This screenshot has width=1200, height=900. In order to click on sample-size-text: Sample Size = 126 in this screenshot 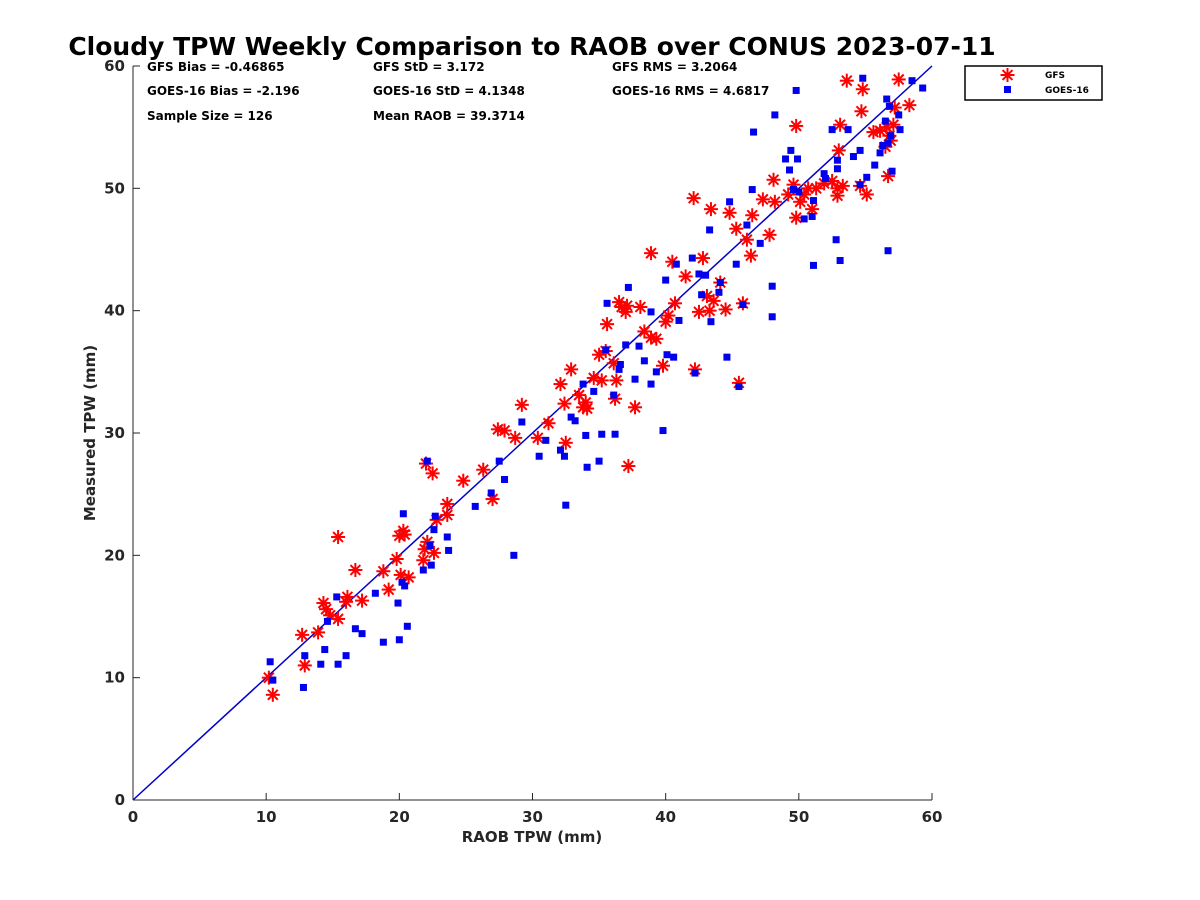, I will do `click(210, 116)`.